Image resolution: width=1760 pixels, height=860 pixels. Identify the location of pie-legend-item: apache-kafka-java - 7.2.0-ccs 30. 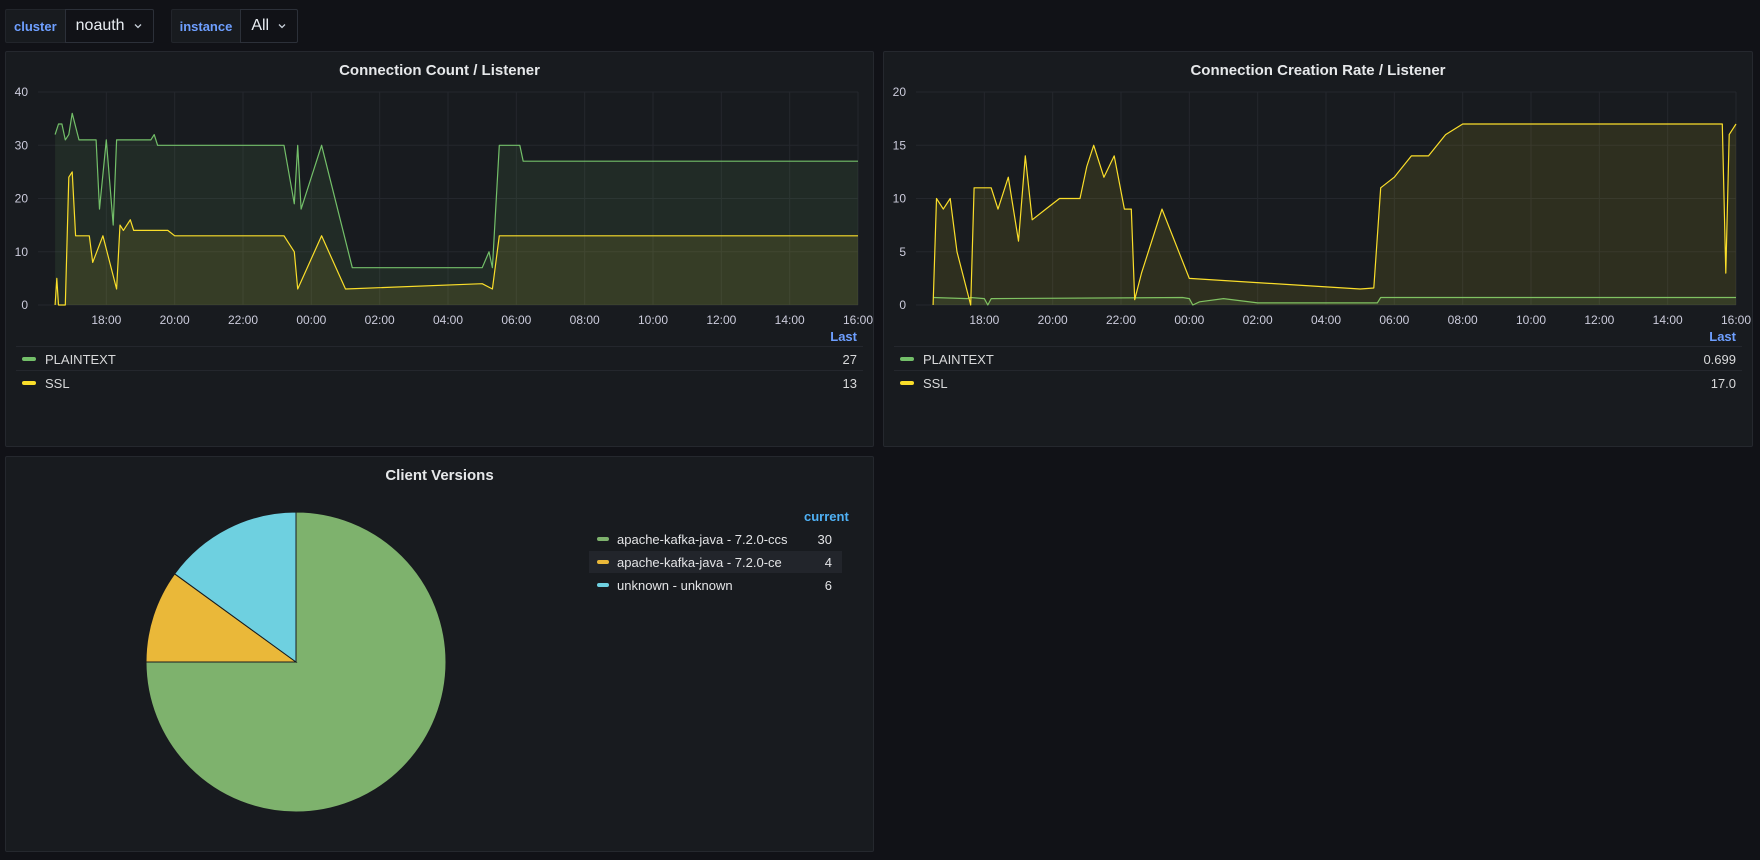
(715, 539).